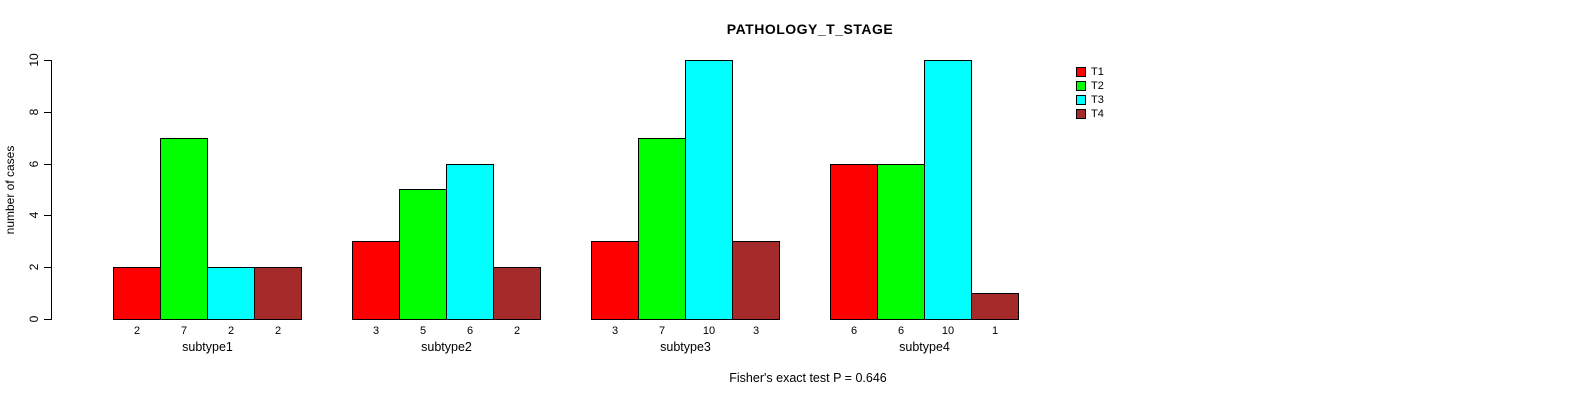 The height and width of the screenshot is (400, 1590). Describe the element at coordinates (1090, 100) in the screenshot. I see `legend-item-T3: T3` at that location.